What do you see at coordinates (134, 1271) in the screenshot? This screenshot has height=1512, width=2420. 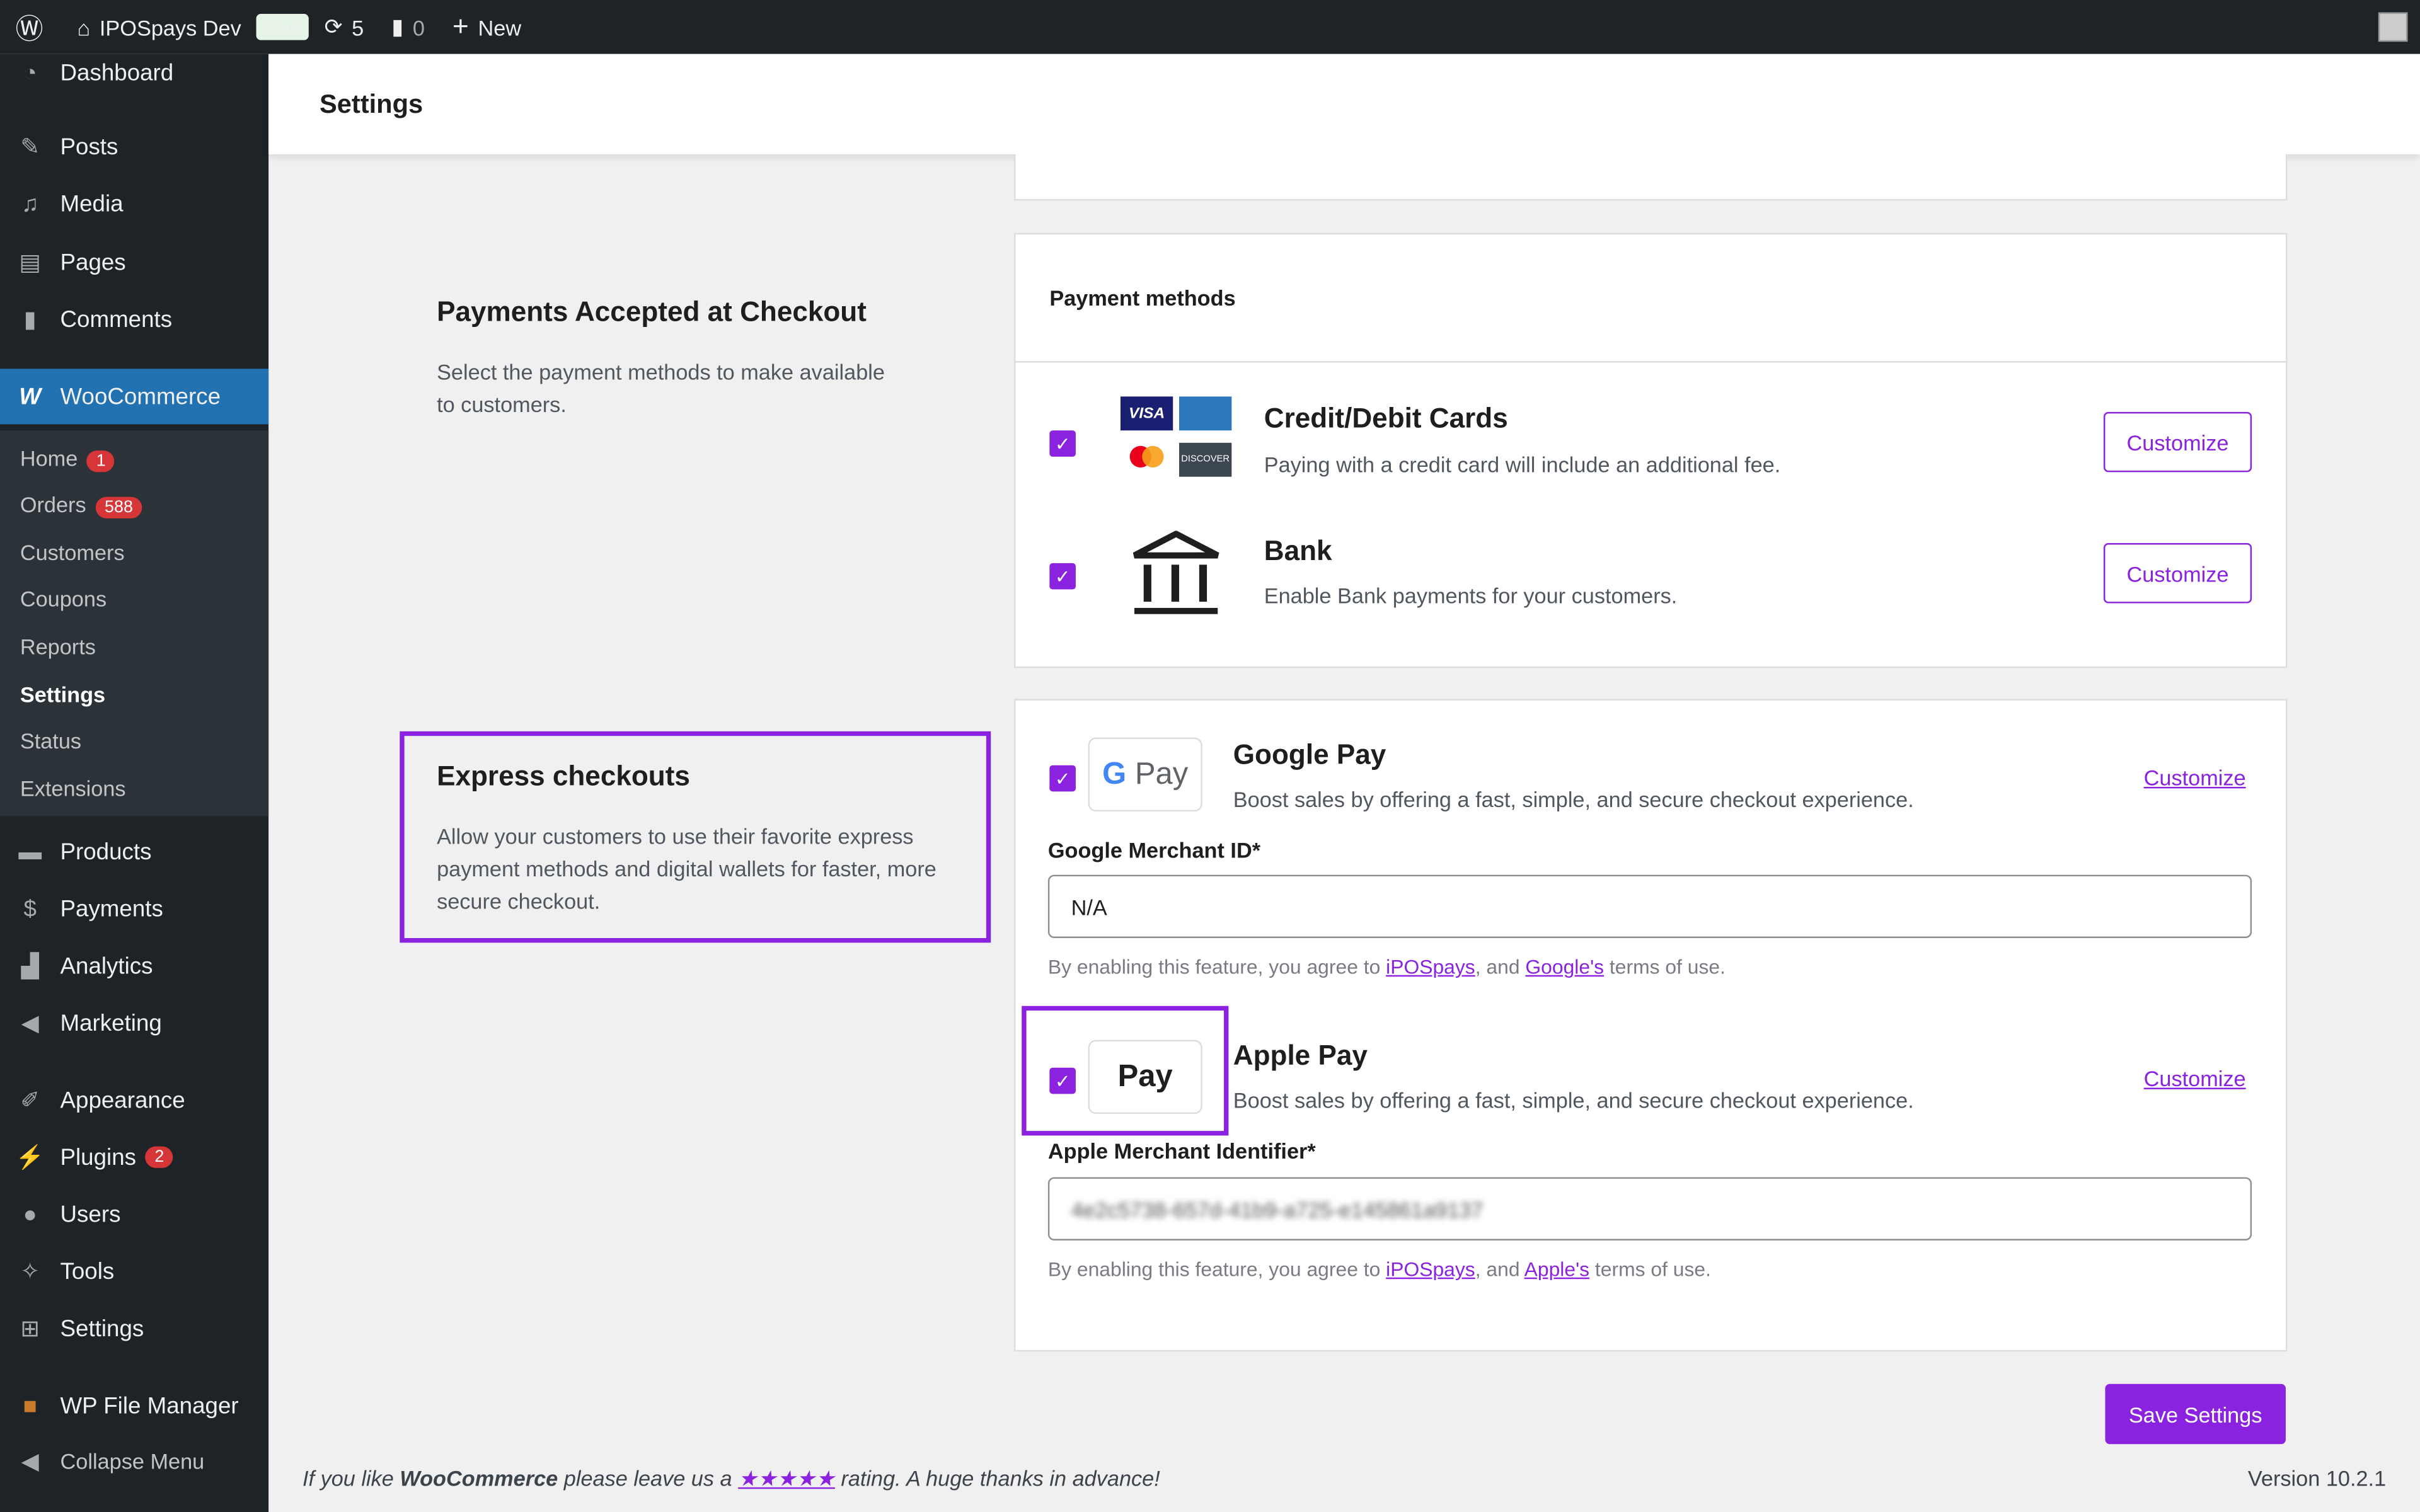 I see `sidebar-item-tools: ✧ Tools` at bounding box center [134, 1271].